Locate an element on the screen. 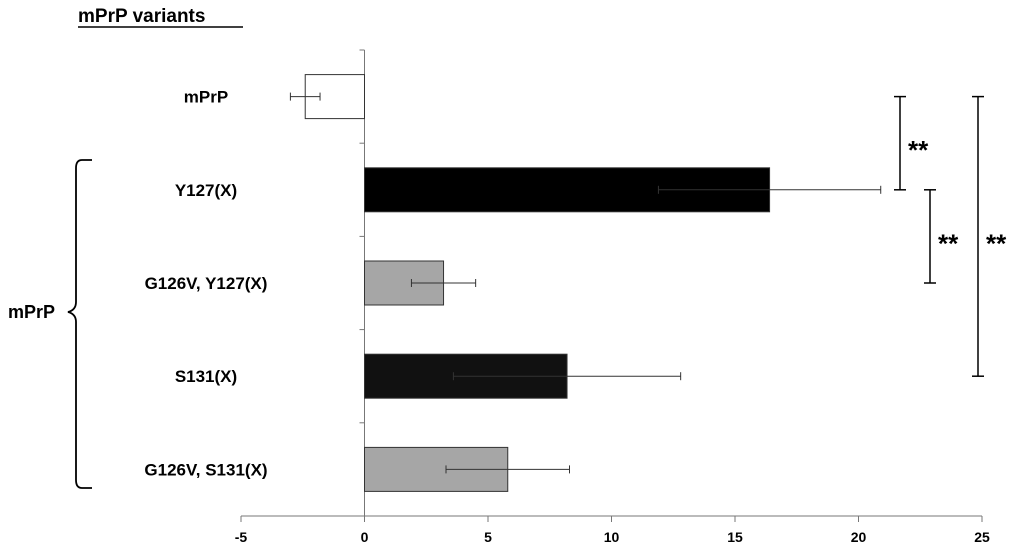 The image size is (1029, 551). x-tick-label: 10 is located at coordinates (612, 537).